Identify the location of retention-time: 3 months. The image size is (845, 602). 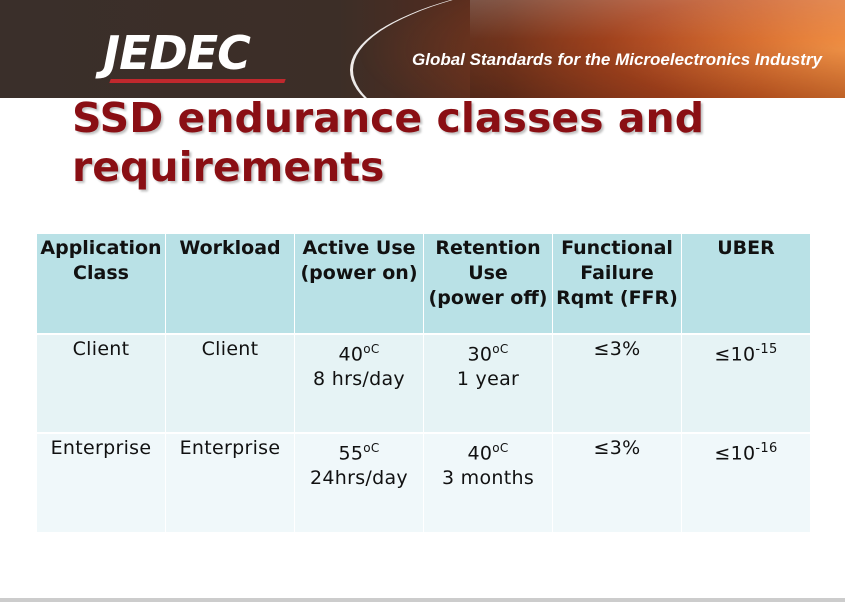
(488, 478).